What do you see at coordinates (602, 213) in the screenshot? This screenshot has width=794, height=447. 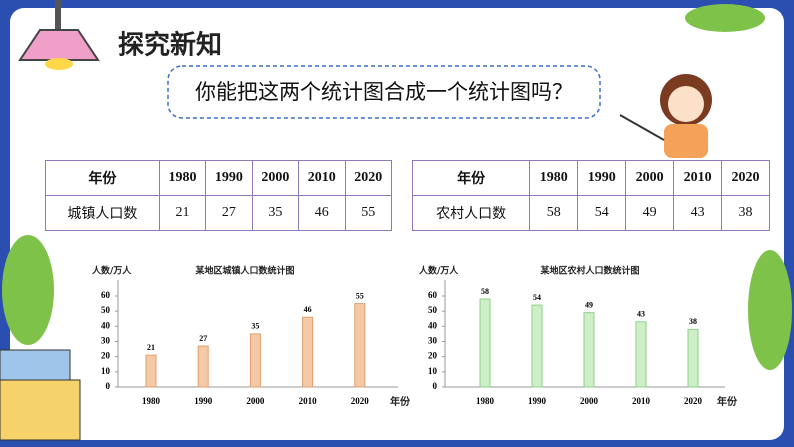 I see `table-cell: 54` at bounding box center [602, 213].